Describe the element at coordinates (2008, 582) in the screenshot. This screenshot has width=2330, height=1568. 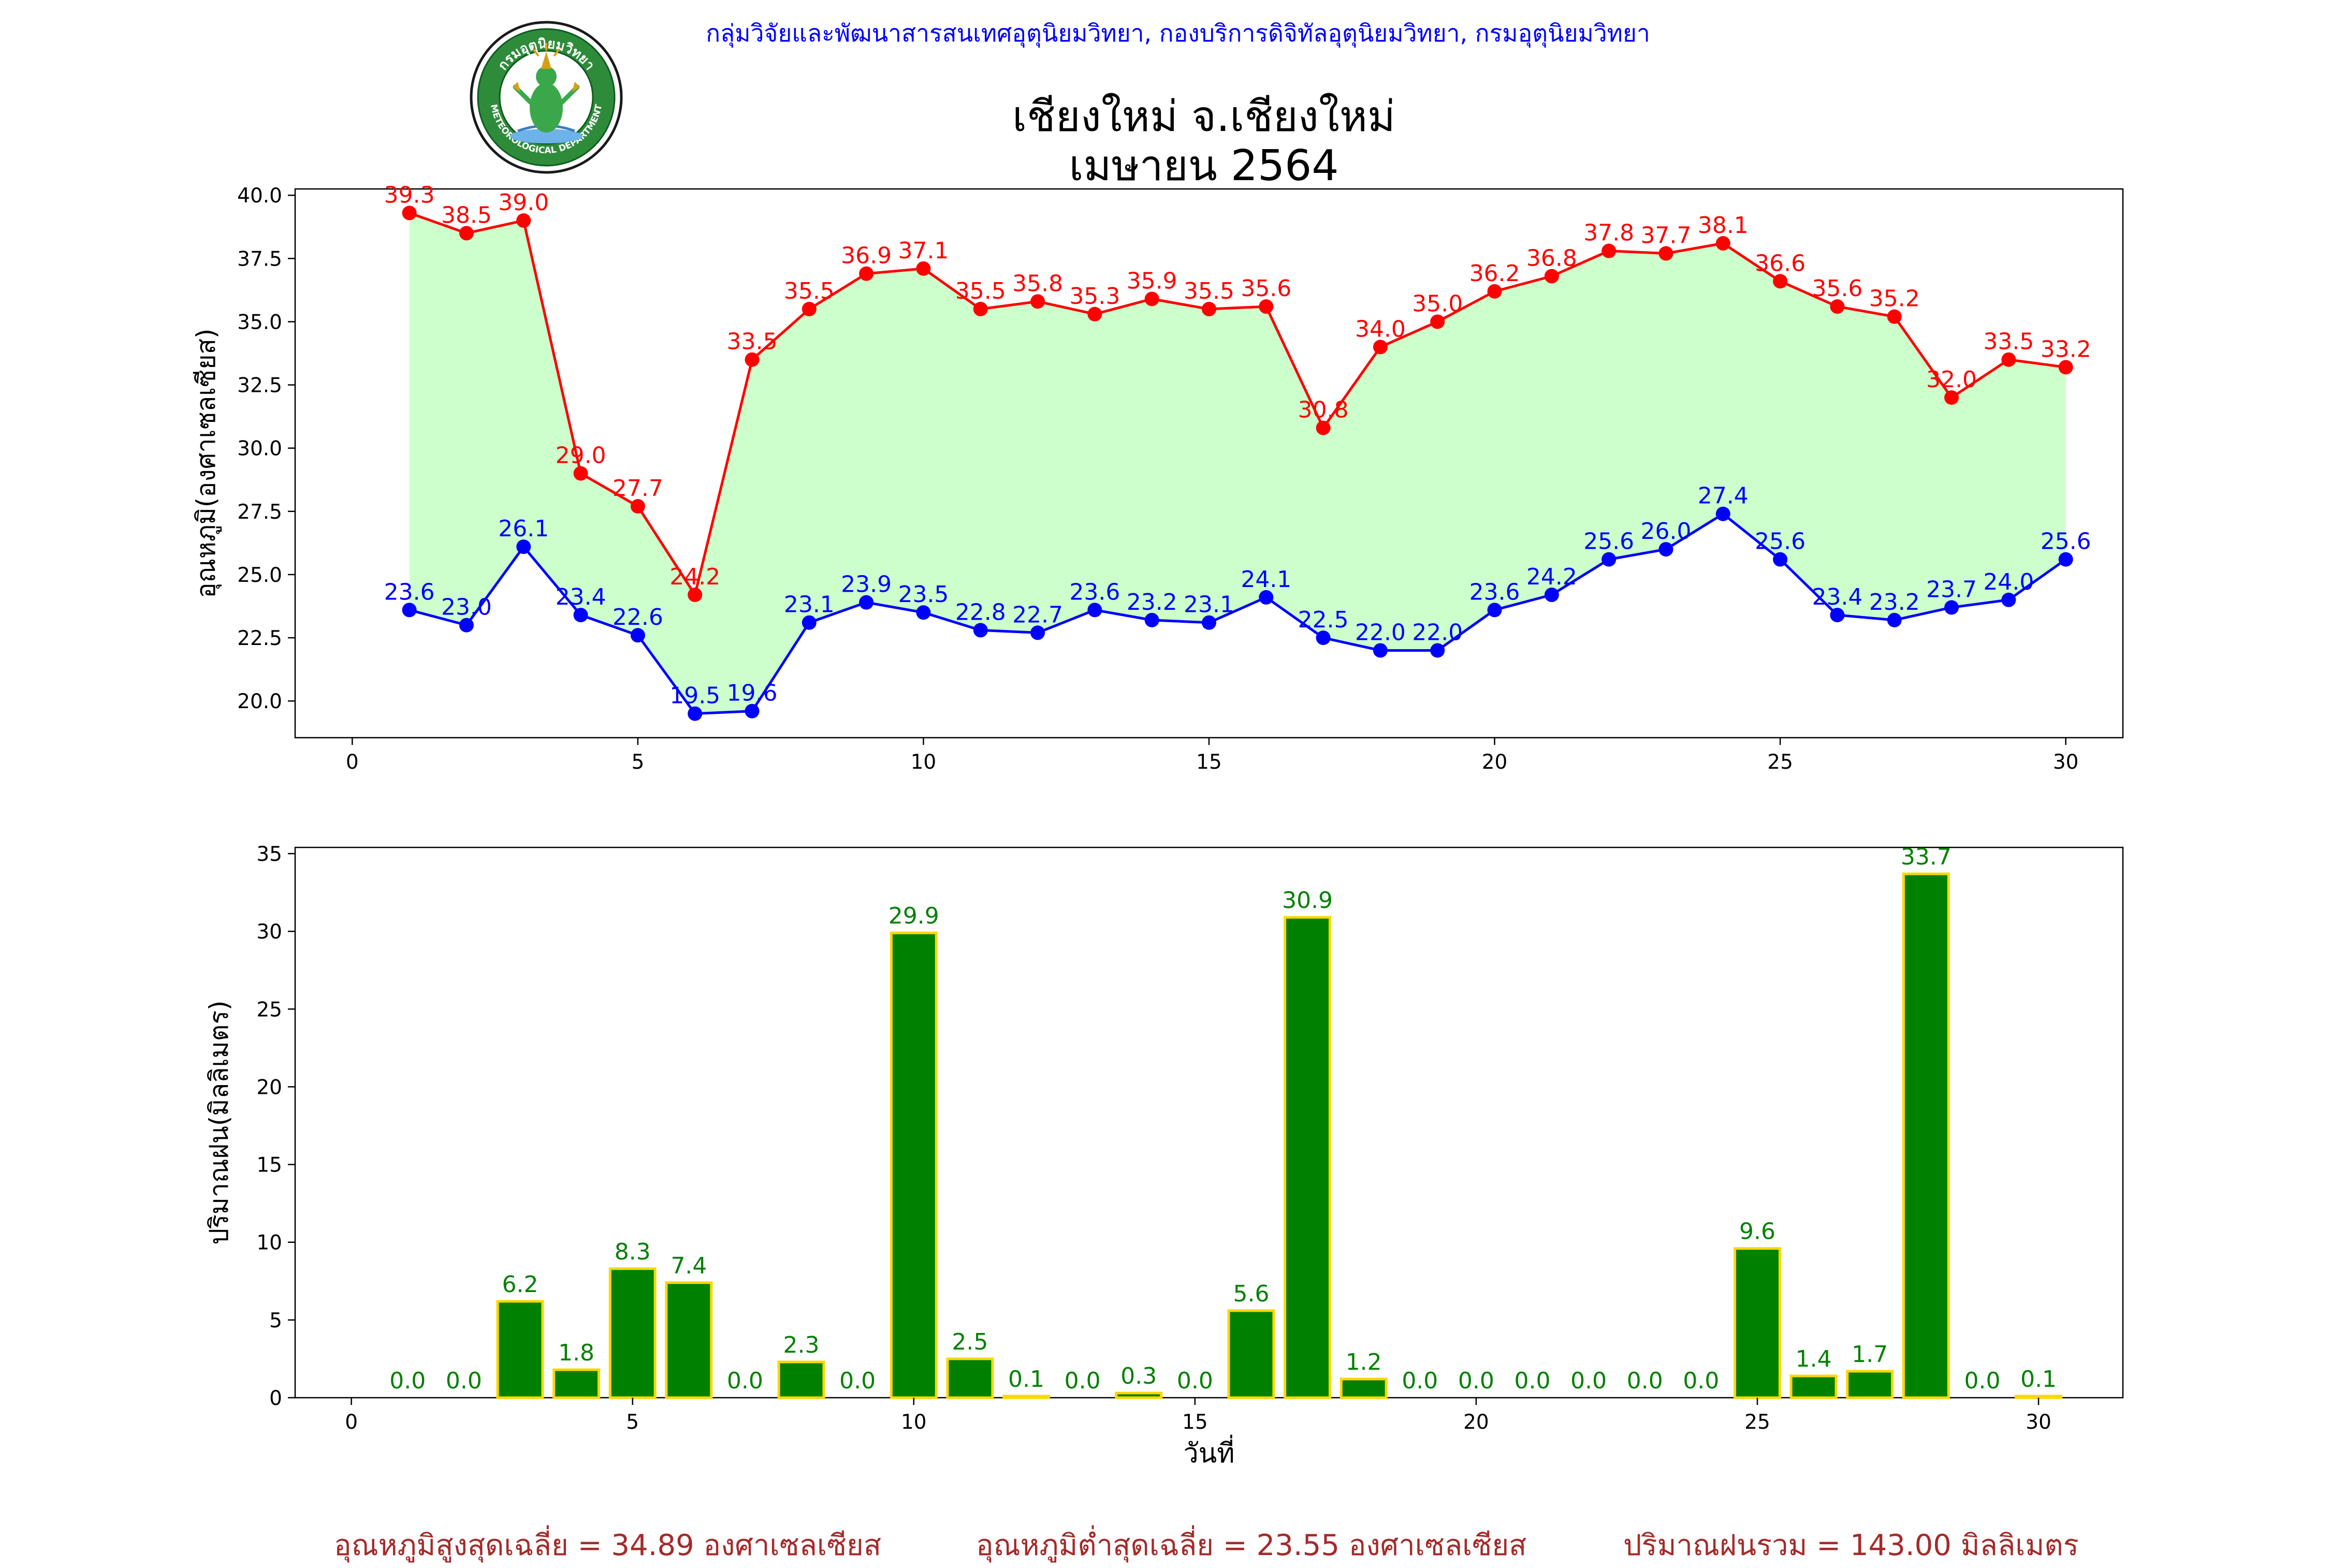
I see `min-temperature-label: 24.0` at that location.